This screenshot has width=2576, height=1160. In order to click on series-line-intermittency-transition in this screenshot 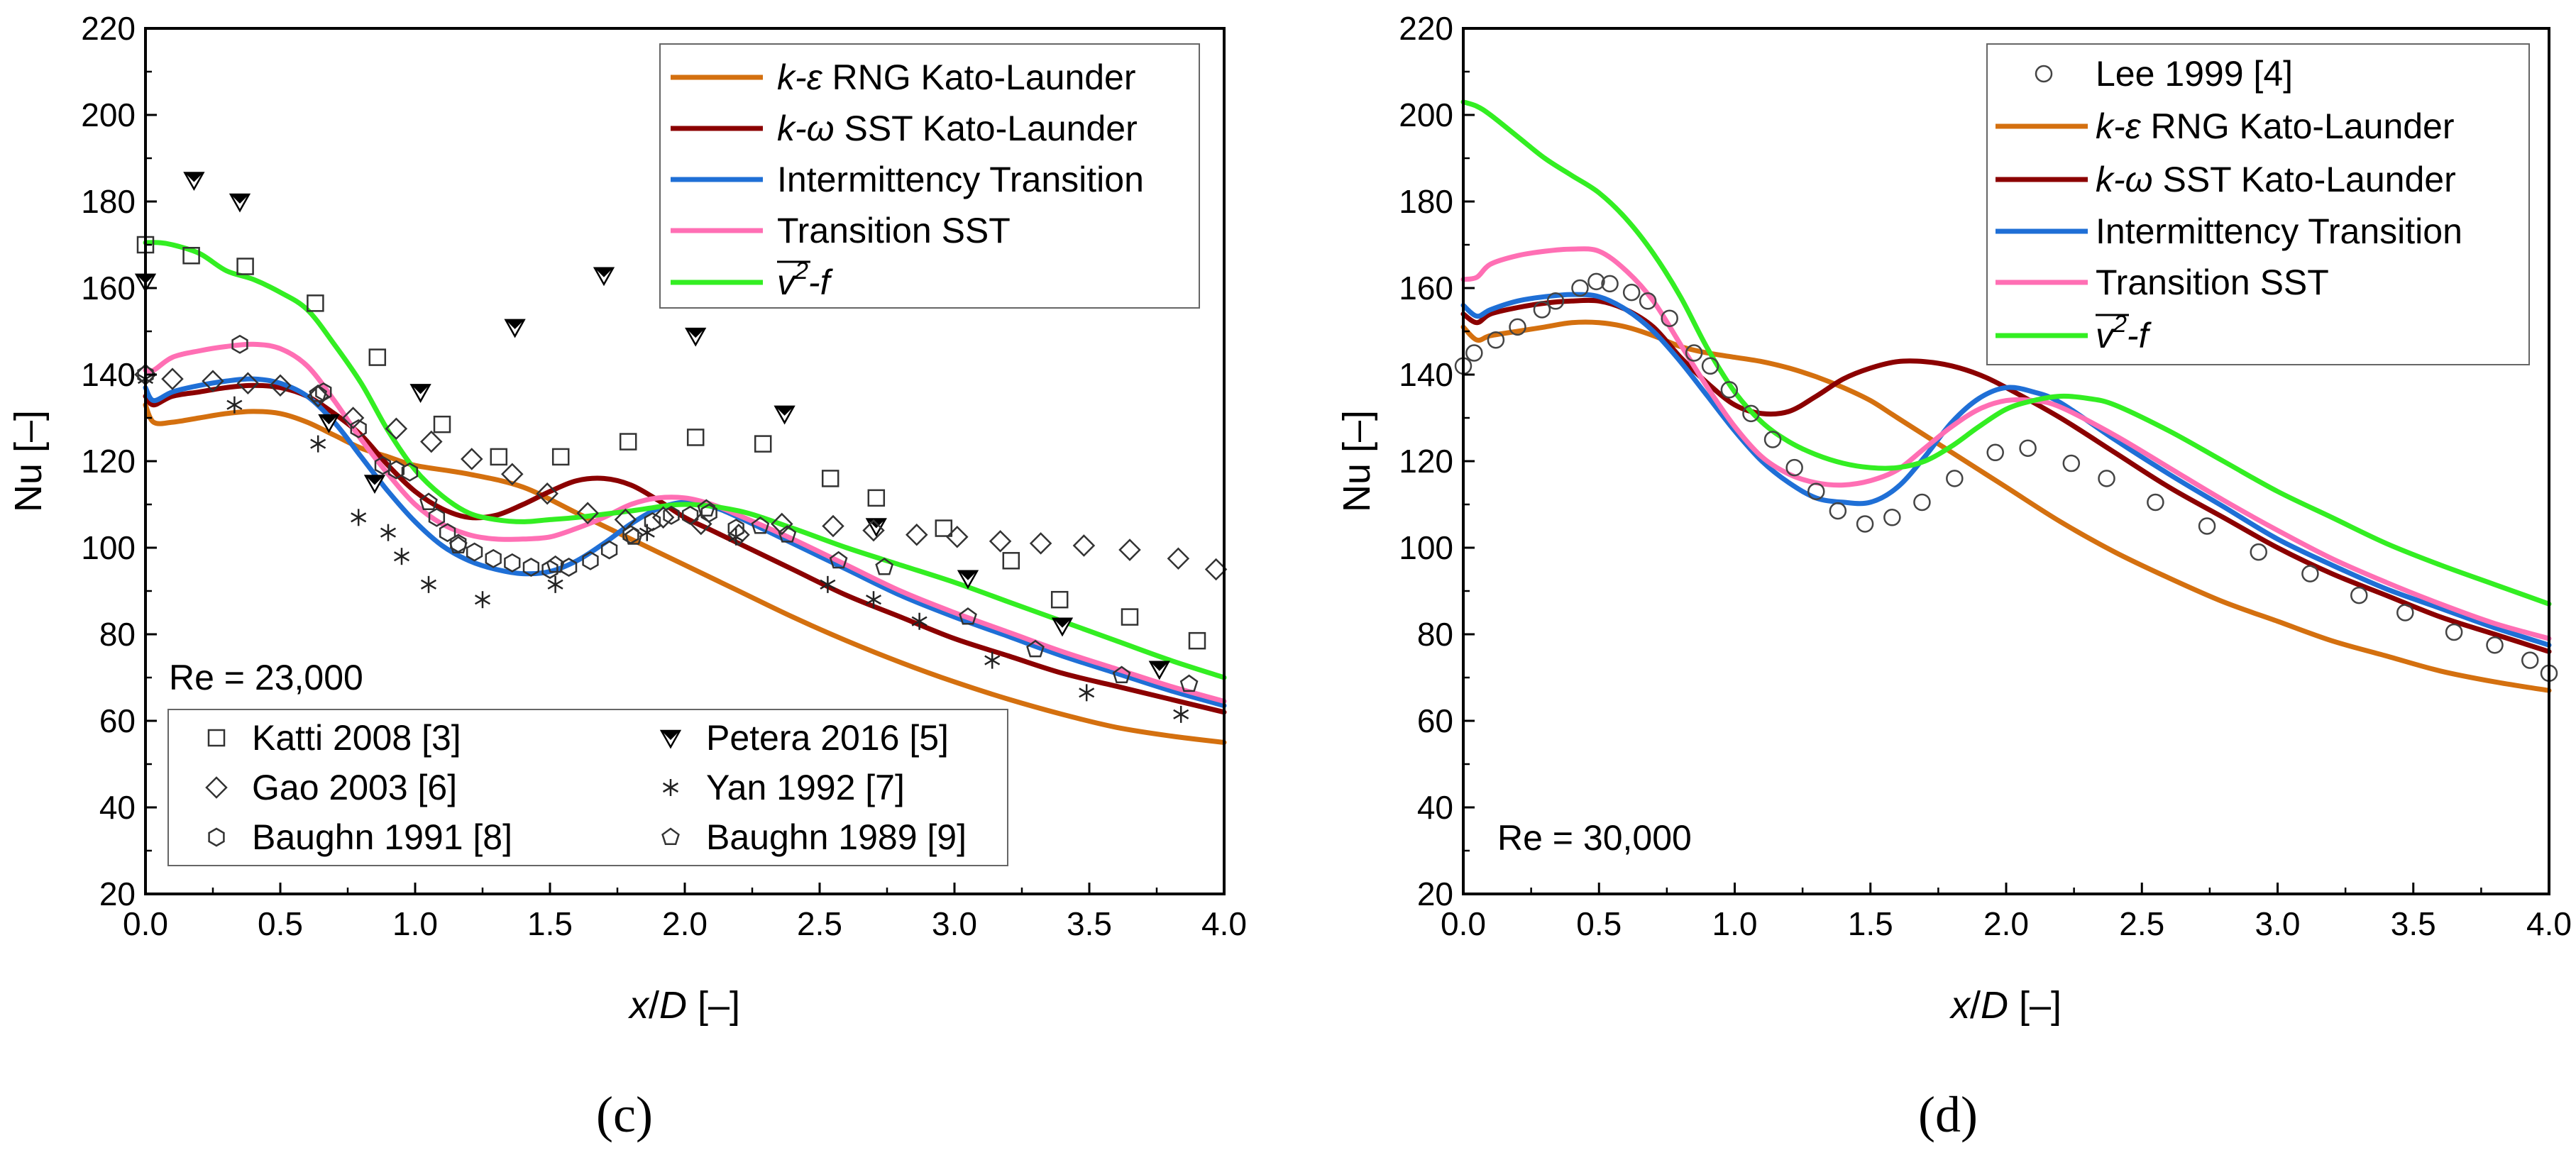, I will do `click(2006, 470)`.